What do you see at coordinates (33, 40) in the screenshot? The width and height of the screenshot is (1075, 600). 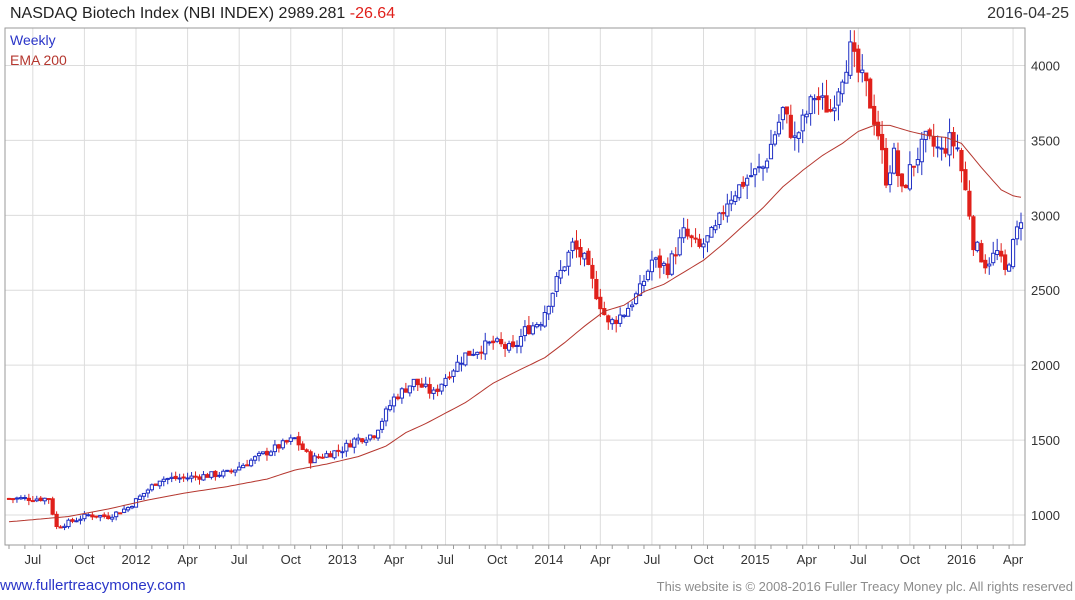 I see `legend-weekly: Weekly` at bounding box center [33, 40].